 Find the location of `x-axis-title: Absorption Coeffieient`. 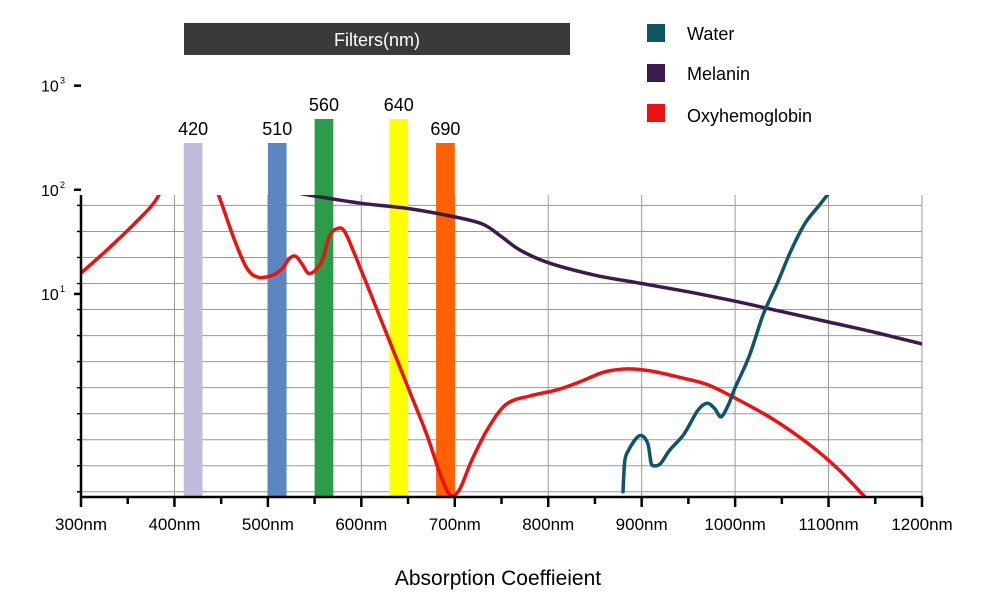

x-axis-title: Absorption Coeffieient is located at coordinates (498, 578).